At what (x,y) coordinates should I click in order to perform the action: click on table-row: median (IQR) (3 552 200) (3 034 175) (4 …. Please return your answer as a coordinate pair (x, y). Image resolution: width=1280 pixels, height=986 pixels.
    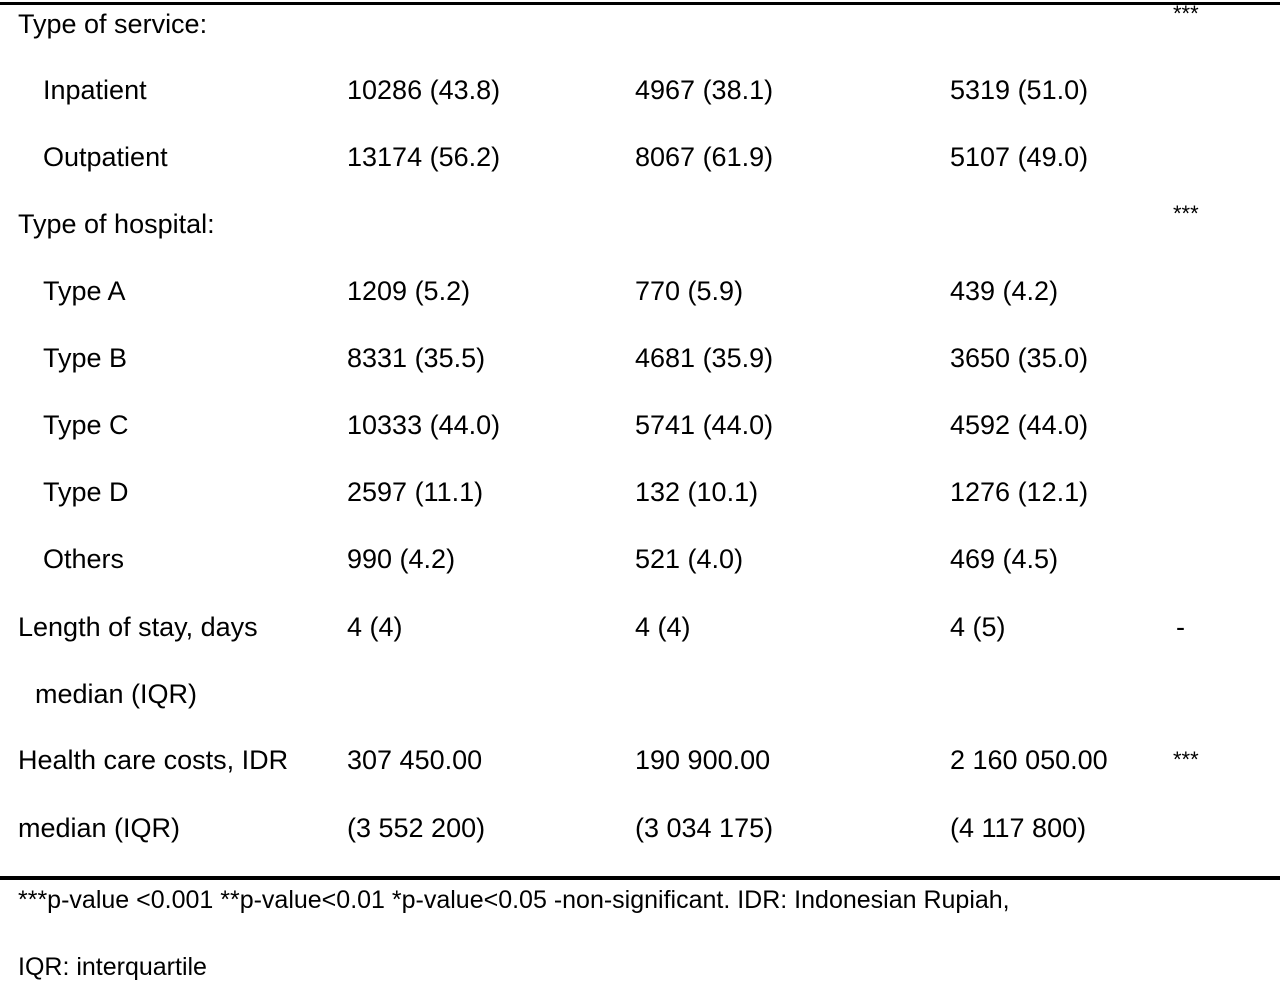
    Looking at the image, I should click on (640, 828).